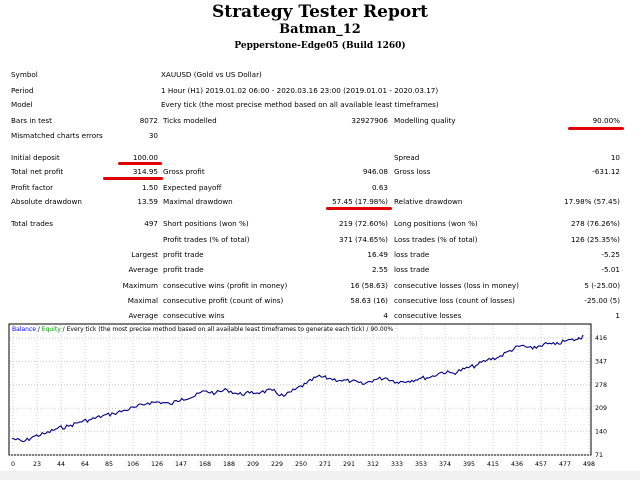  What do you see at coordinates (32, 187) in the screenshot?
I see `profit-factor-label: Profit factor` at bounding box center [32, 187].